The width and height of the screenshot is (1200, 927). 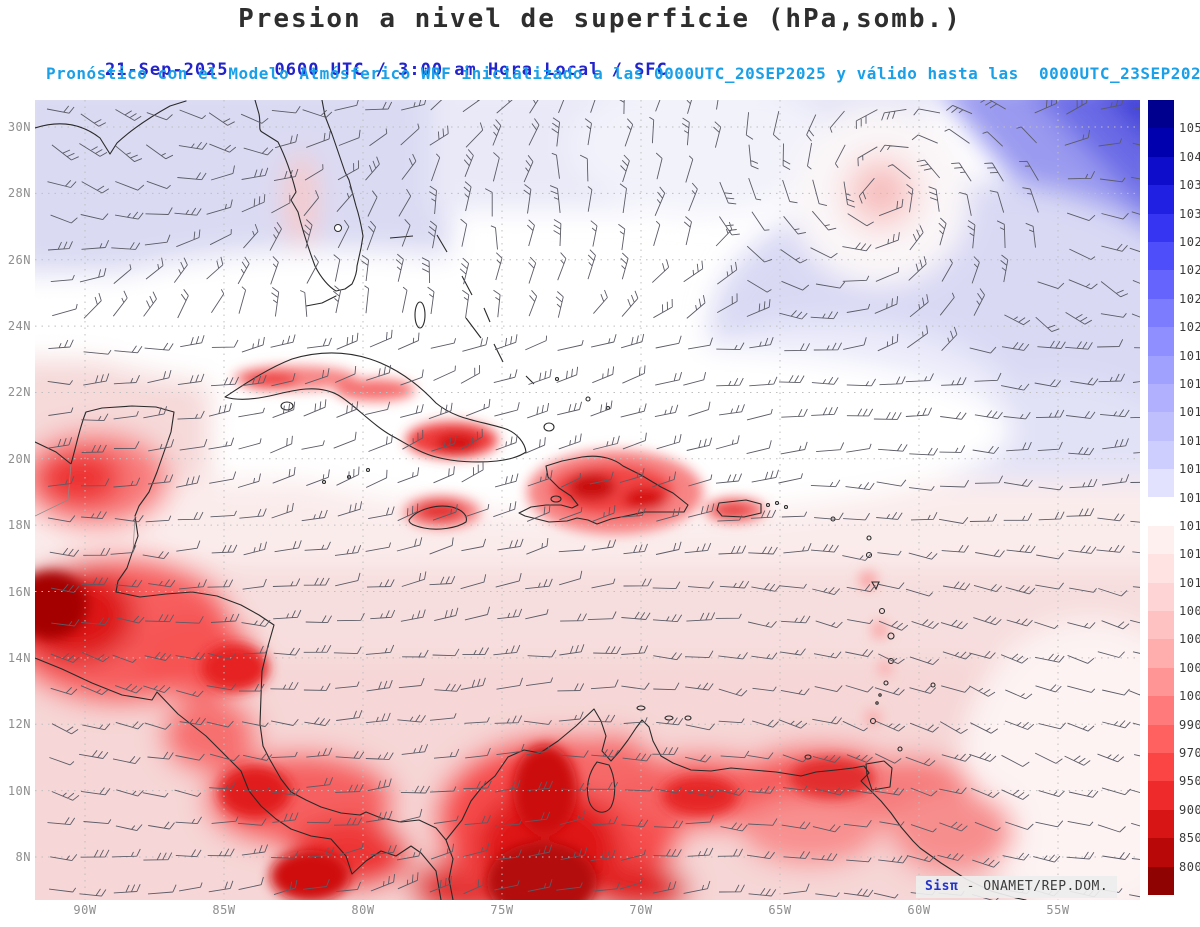 I want to click on colorbar-level-label: 1008, so click(x=1189, y=611).